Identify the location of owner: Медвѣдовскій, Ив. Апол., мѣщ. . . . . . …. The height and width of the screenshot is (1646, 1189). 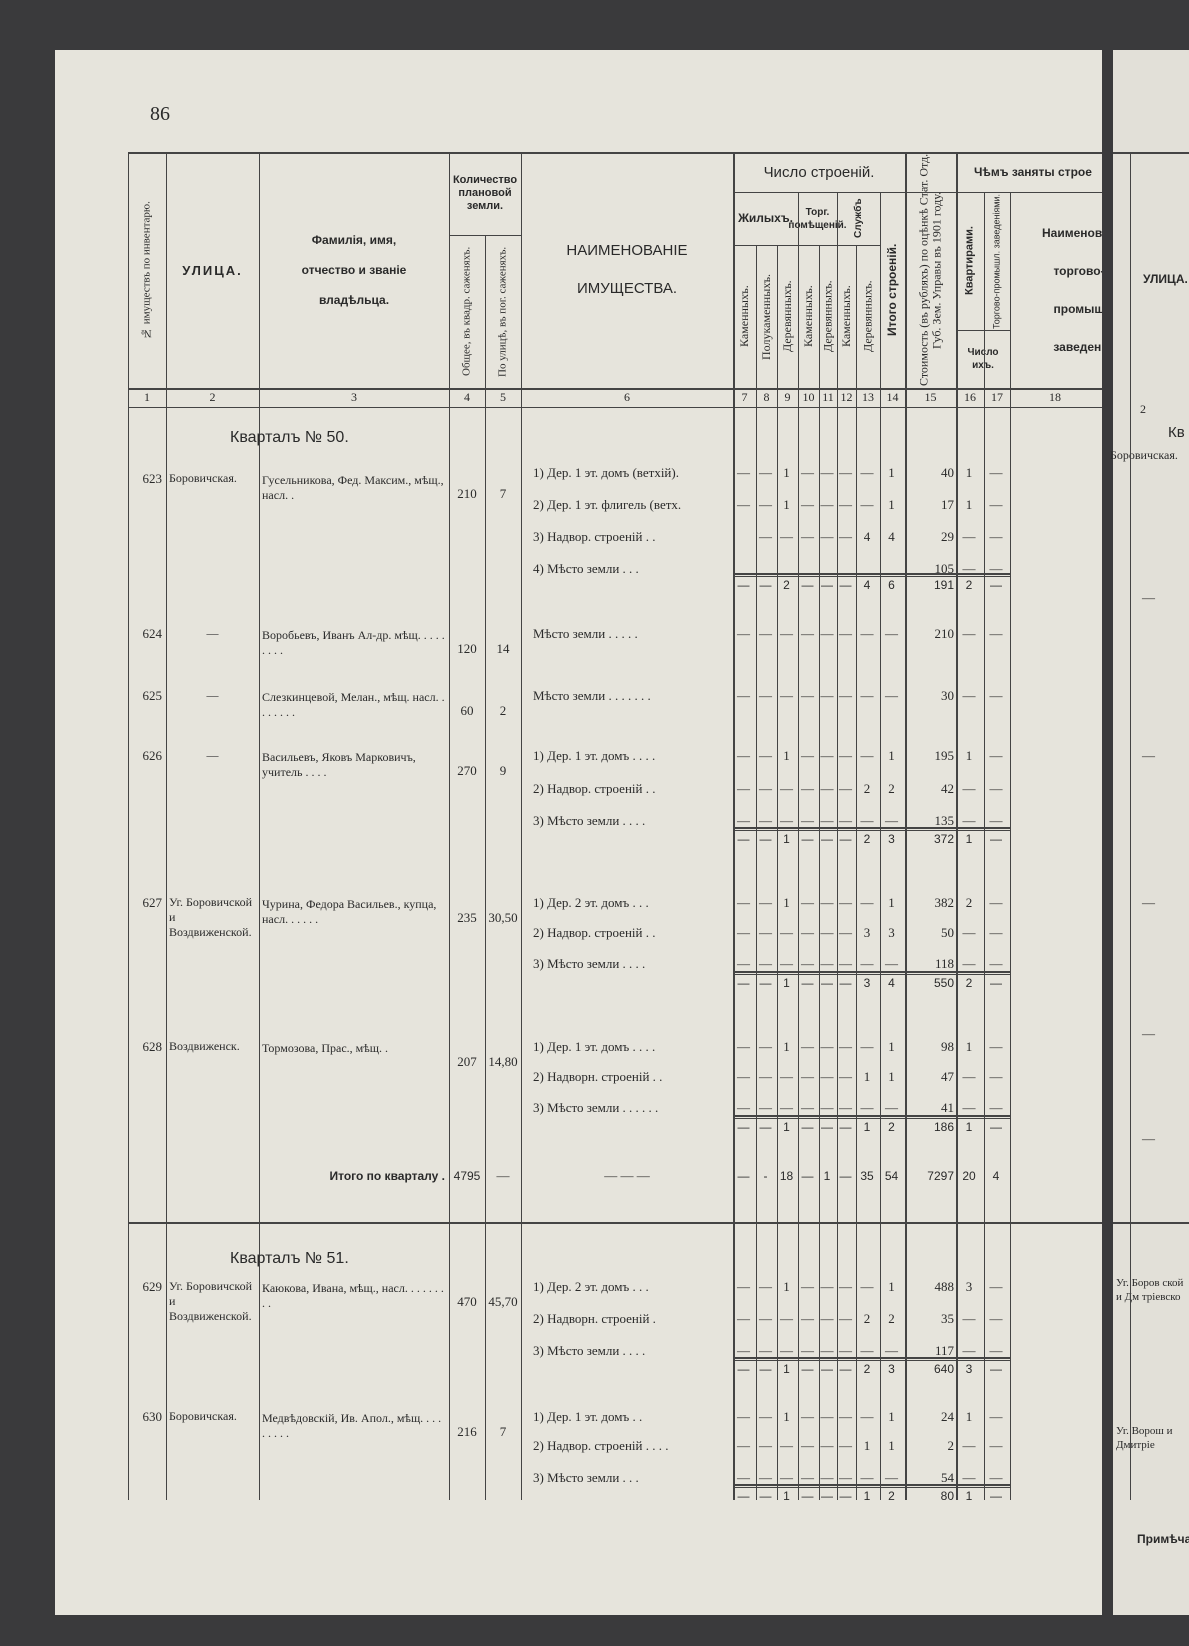
(352, 1425).